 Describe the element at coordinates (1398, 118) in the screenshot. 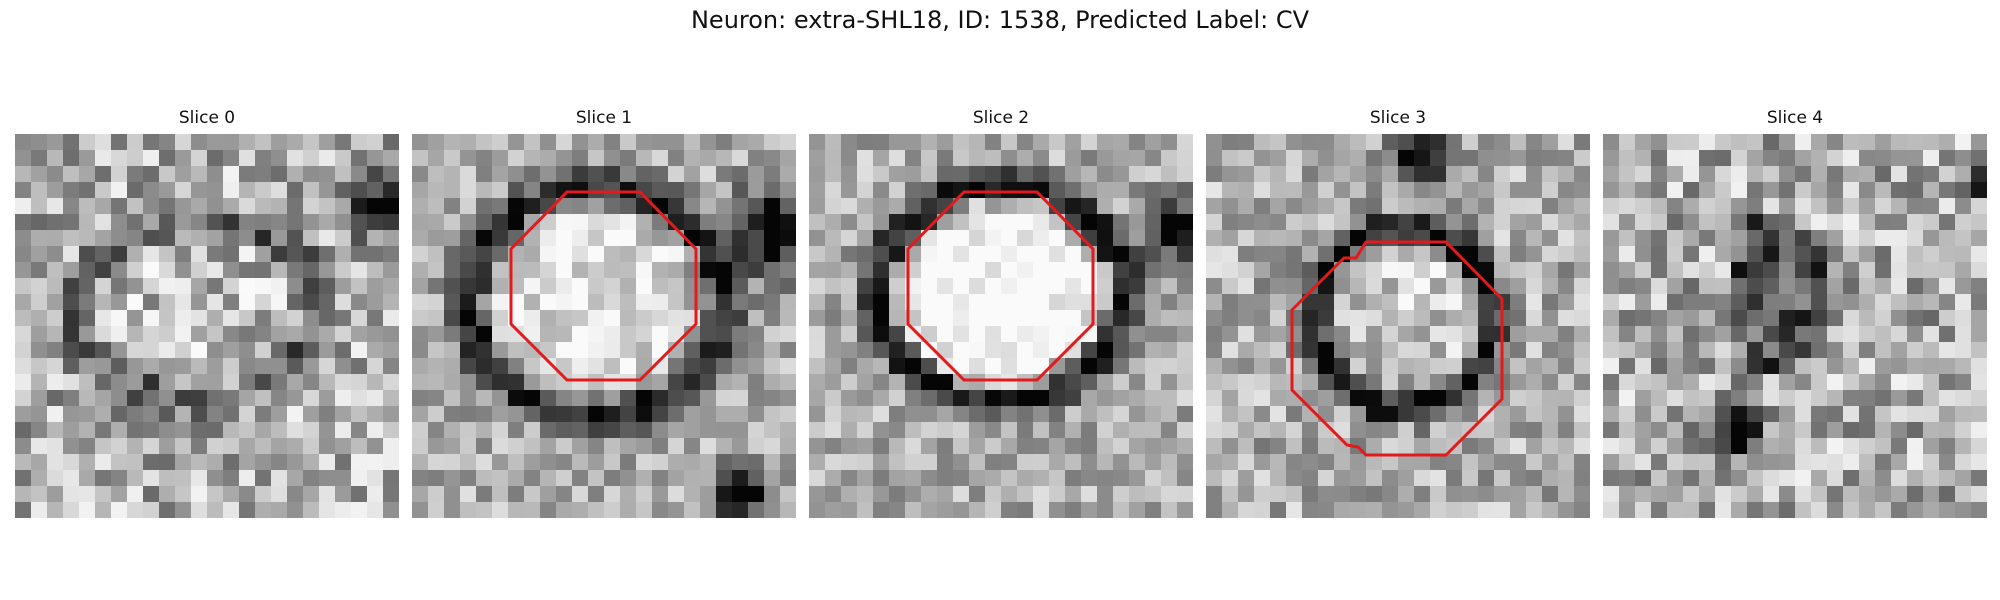

I see `slice-title-3: Slice 3` at that location.